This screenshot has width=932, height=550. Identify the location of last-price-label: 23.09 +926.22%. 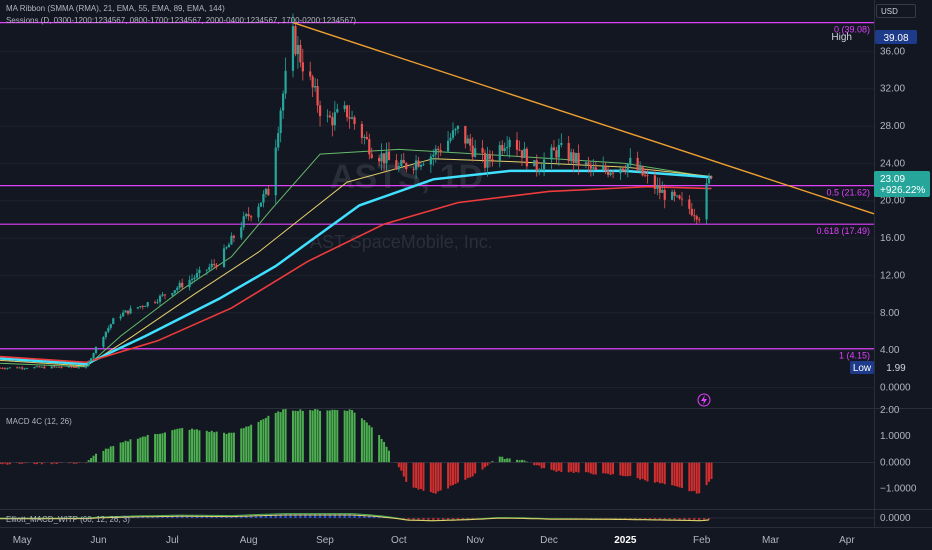
(902, 184).